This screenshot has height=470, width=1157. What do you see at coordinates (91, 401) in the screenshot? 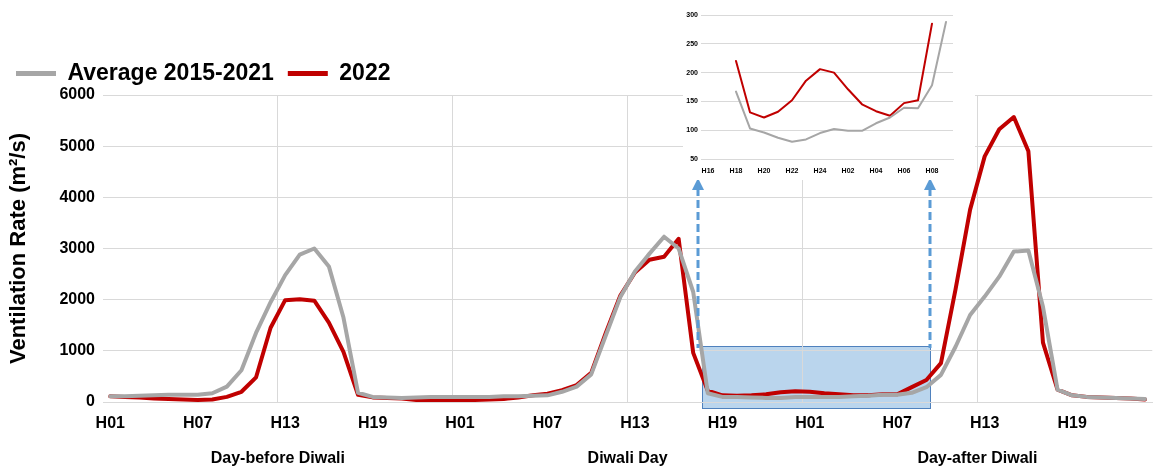
I see `y-tick-label: 0` at bounding box center [91, 401].